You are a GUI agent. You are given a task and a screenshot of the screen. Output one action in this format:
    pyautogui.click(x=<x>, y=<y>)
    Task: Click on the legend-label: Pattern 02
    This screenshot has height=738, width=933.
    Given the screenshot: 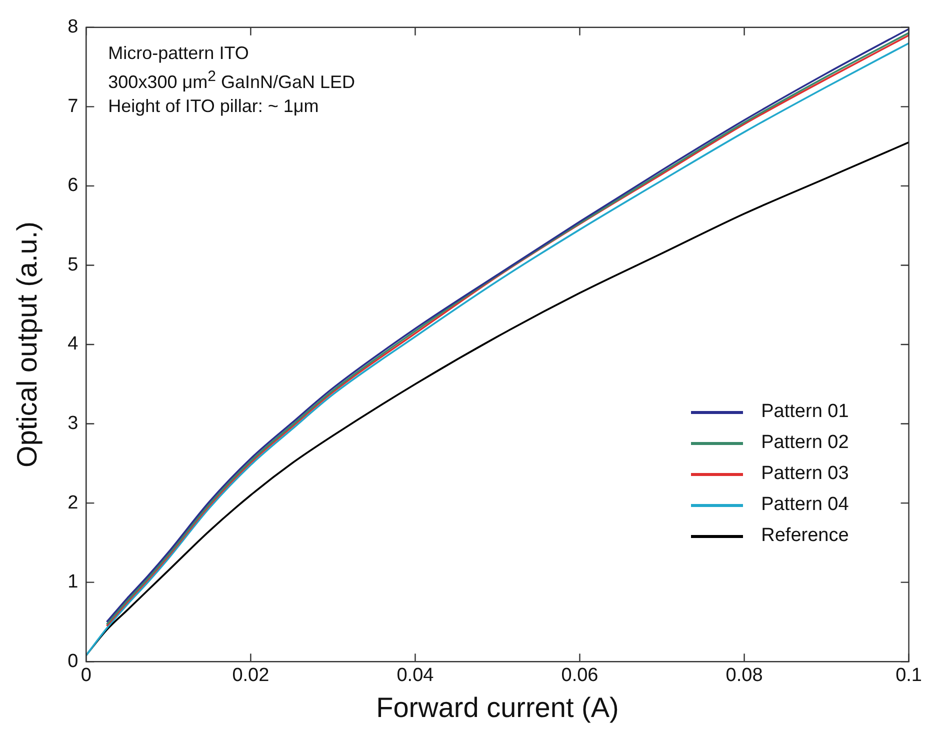 What is the action you would take?
    pyautogui.click(x=805, y=443)
    